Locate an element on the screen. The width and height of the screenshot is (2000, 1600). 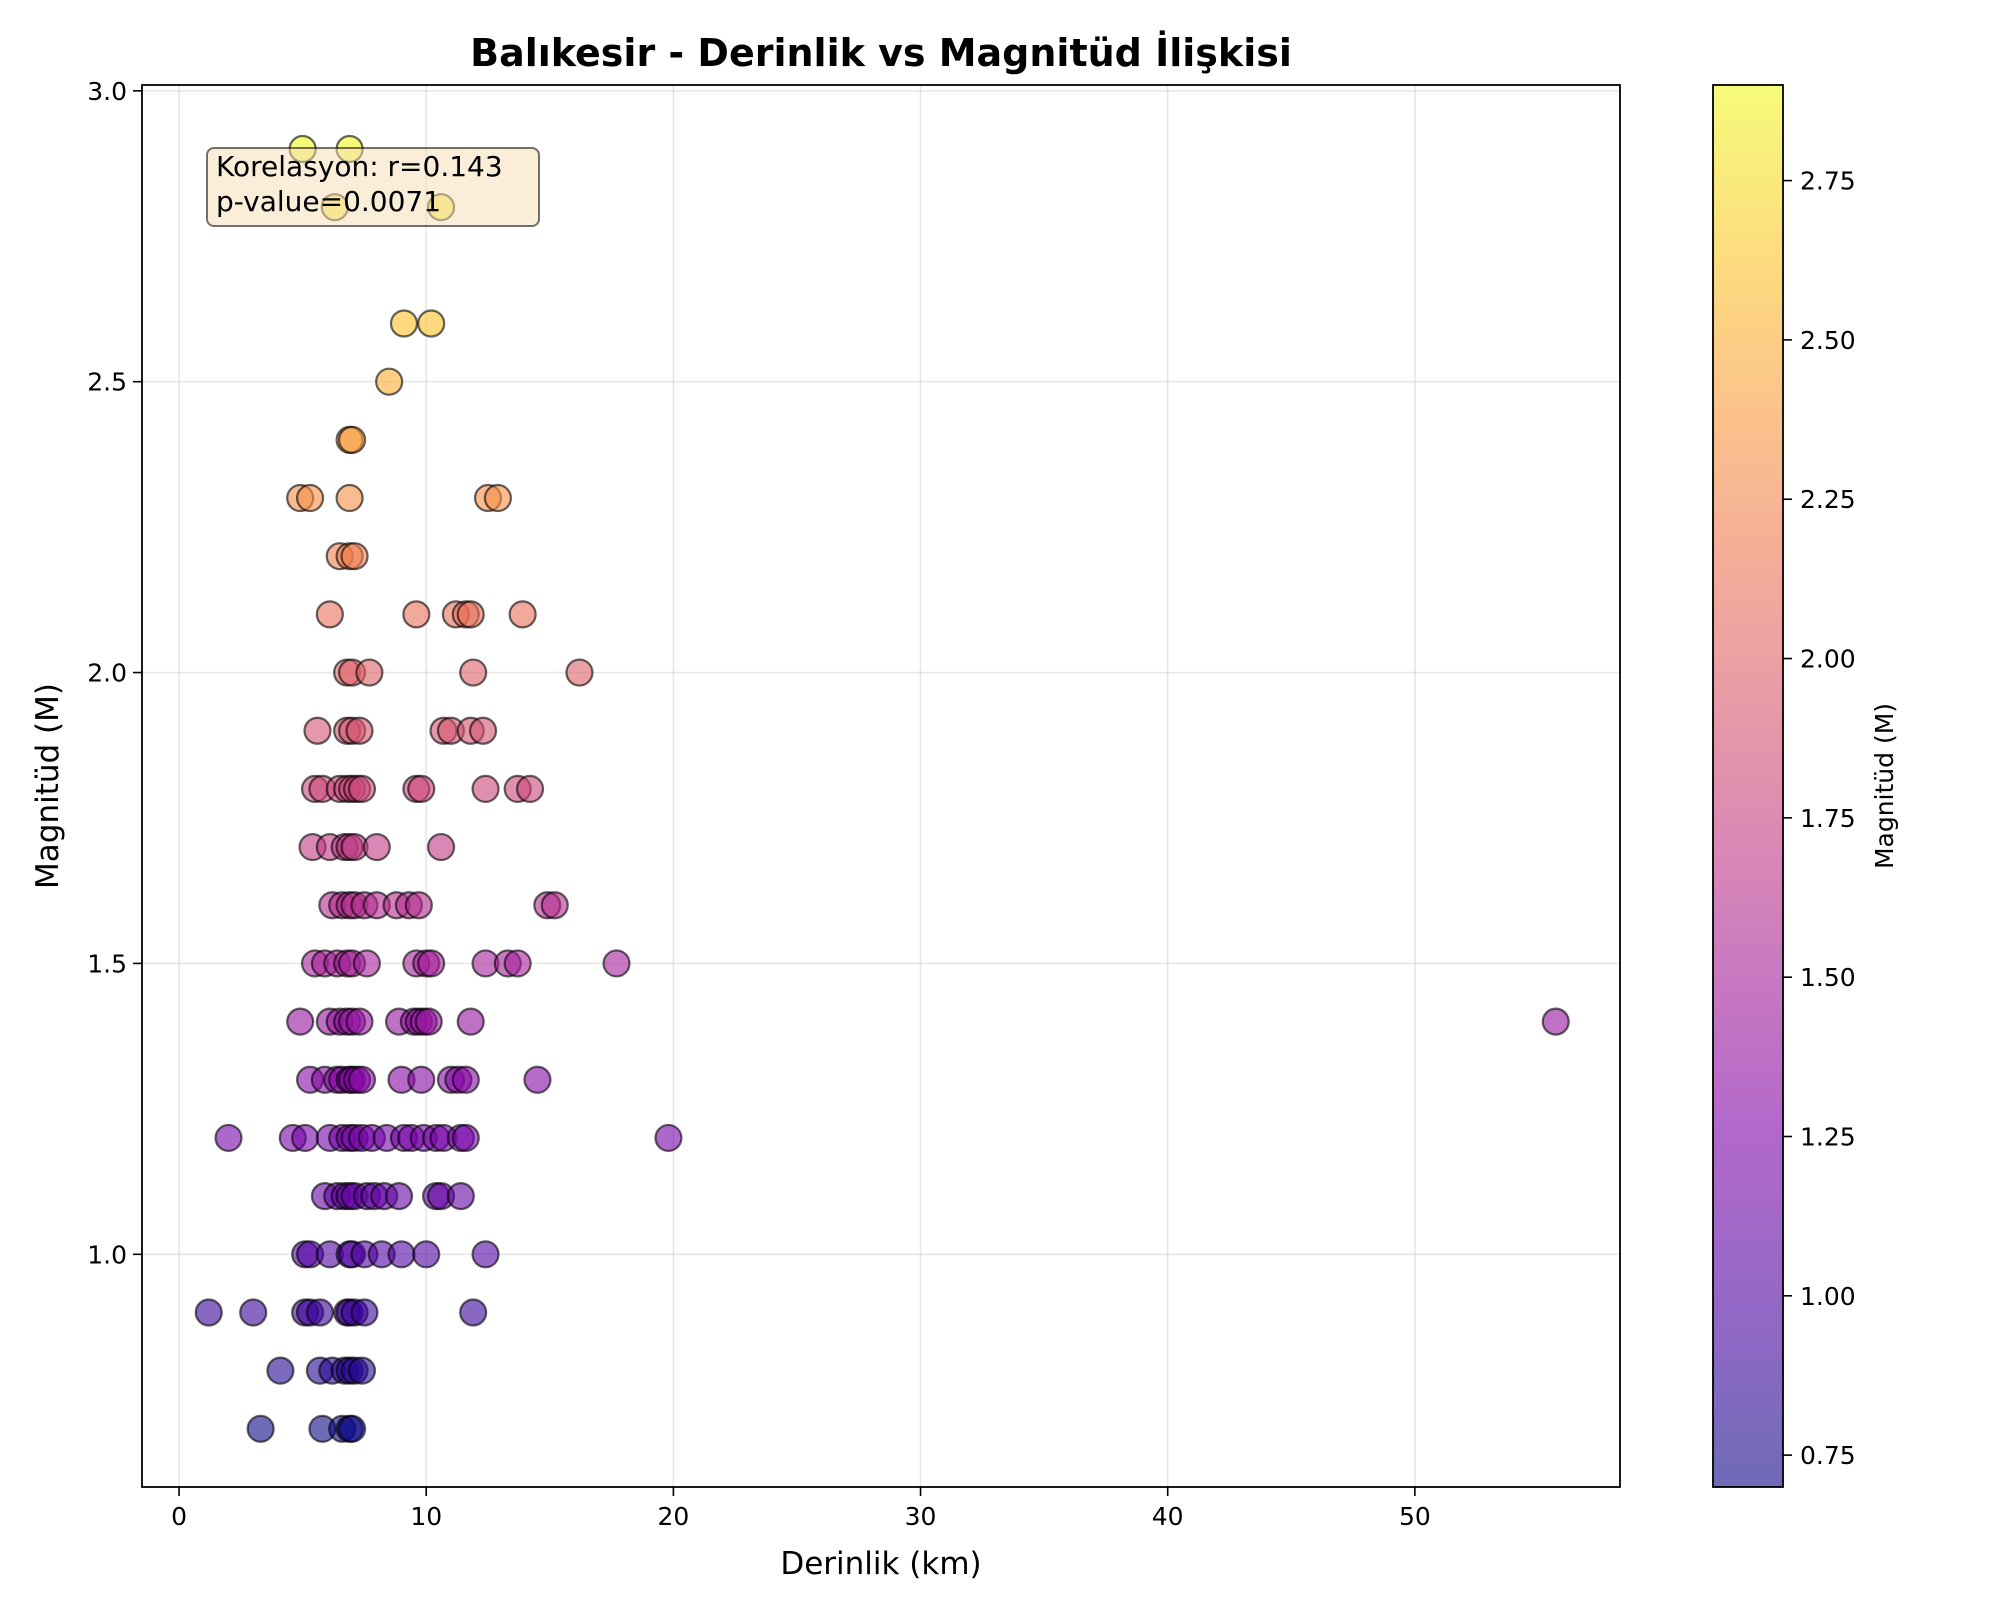
x-tick-label: 10 is located at coordinates (426, 1516).